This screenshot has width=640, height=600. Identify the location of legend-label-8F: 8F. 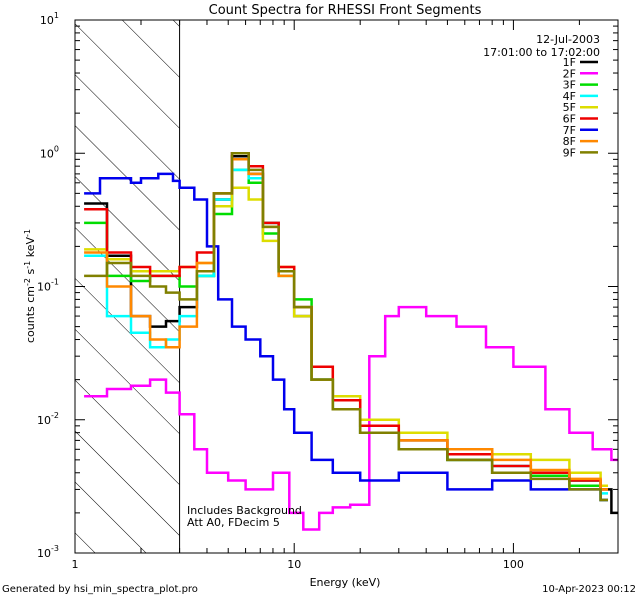
(569, 141).